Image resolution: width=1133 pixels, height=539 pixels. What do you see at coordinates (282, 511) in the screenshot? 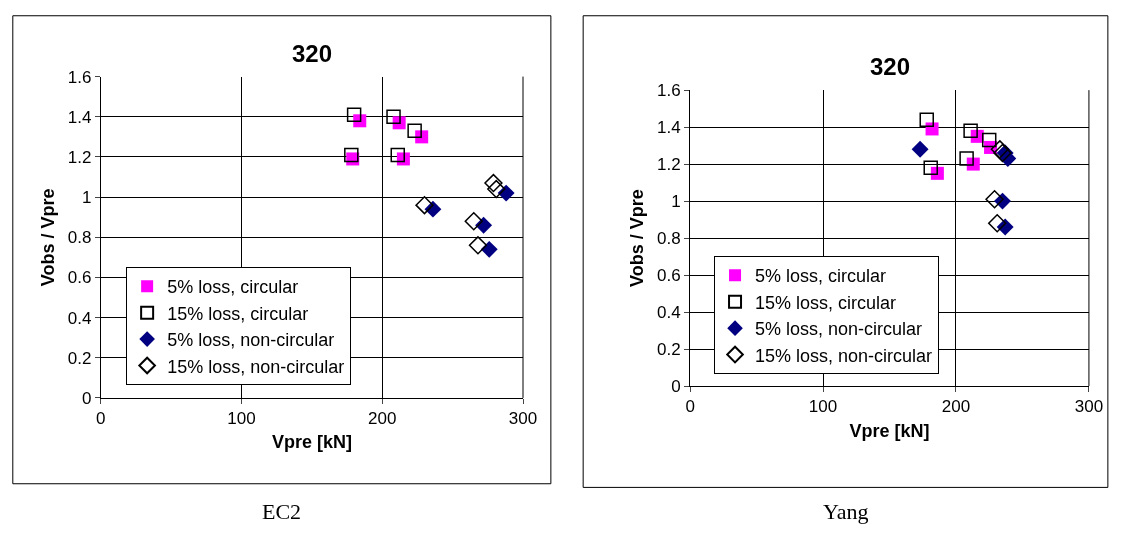
I see `text: EC2` at bounding box center [282, 511].